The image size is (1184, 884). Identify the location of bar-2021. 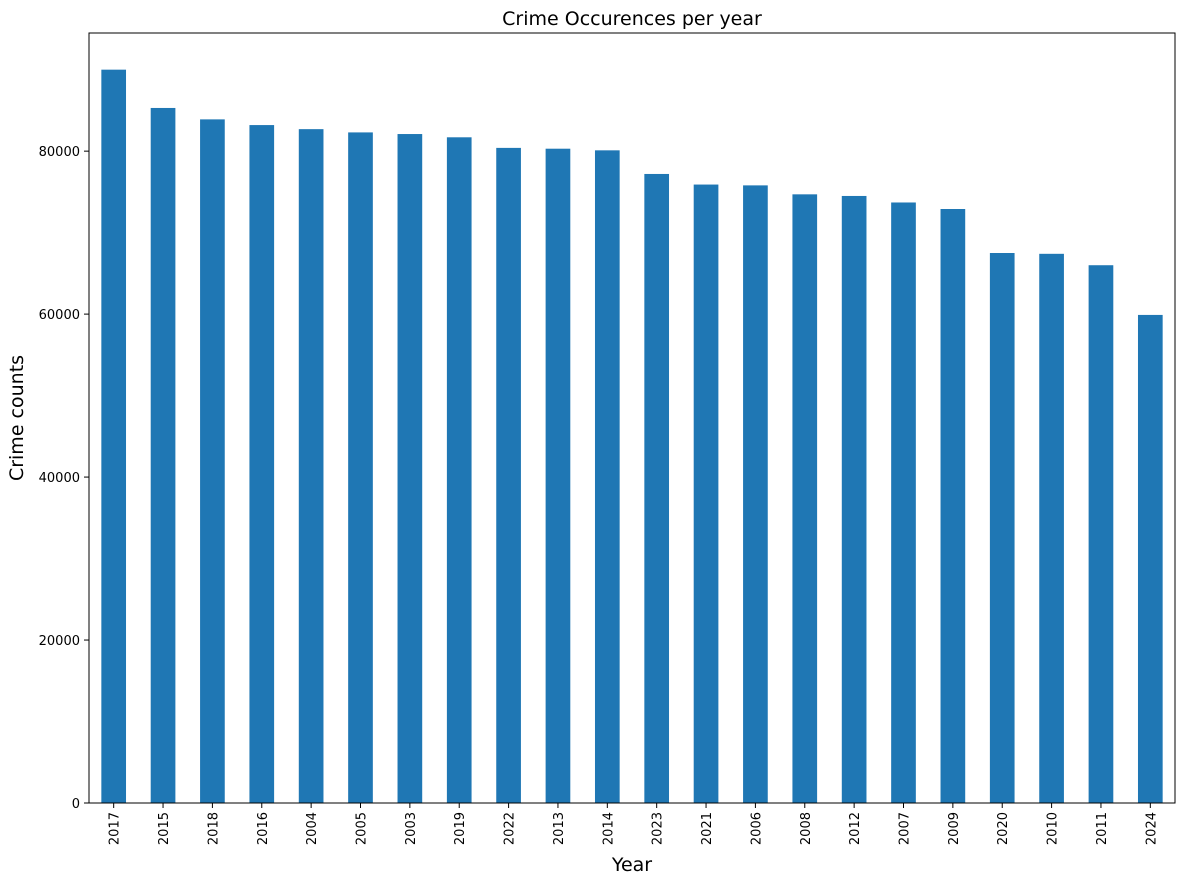
(706, 494).